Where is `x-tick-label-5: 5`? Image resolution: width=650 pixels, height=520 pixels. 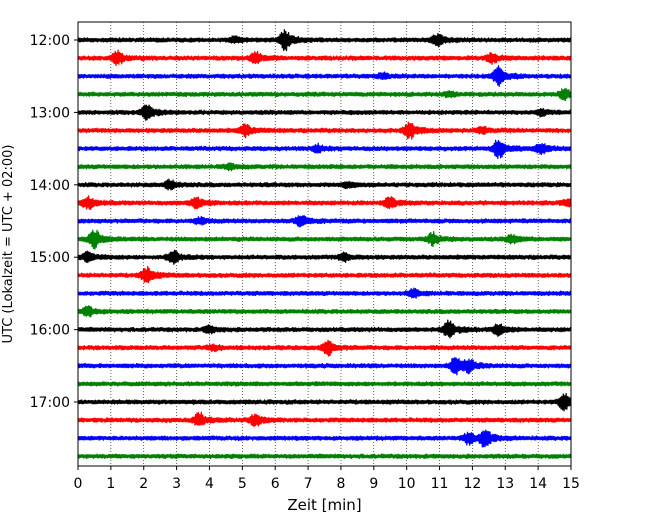
x-tick-label-5: 5 is located at coordinates (242, 484).